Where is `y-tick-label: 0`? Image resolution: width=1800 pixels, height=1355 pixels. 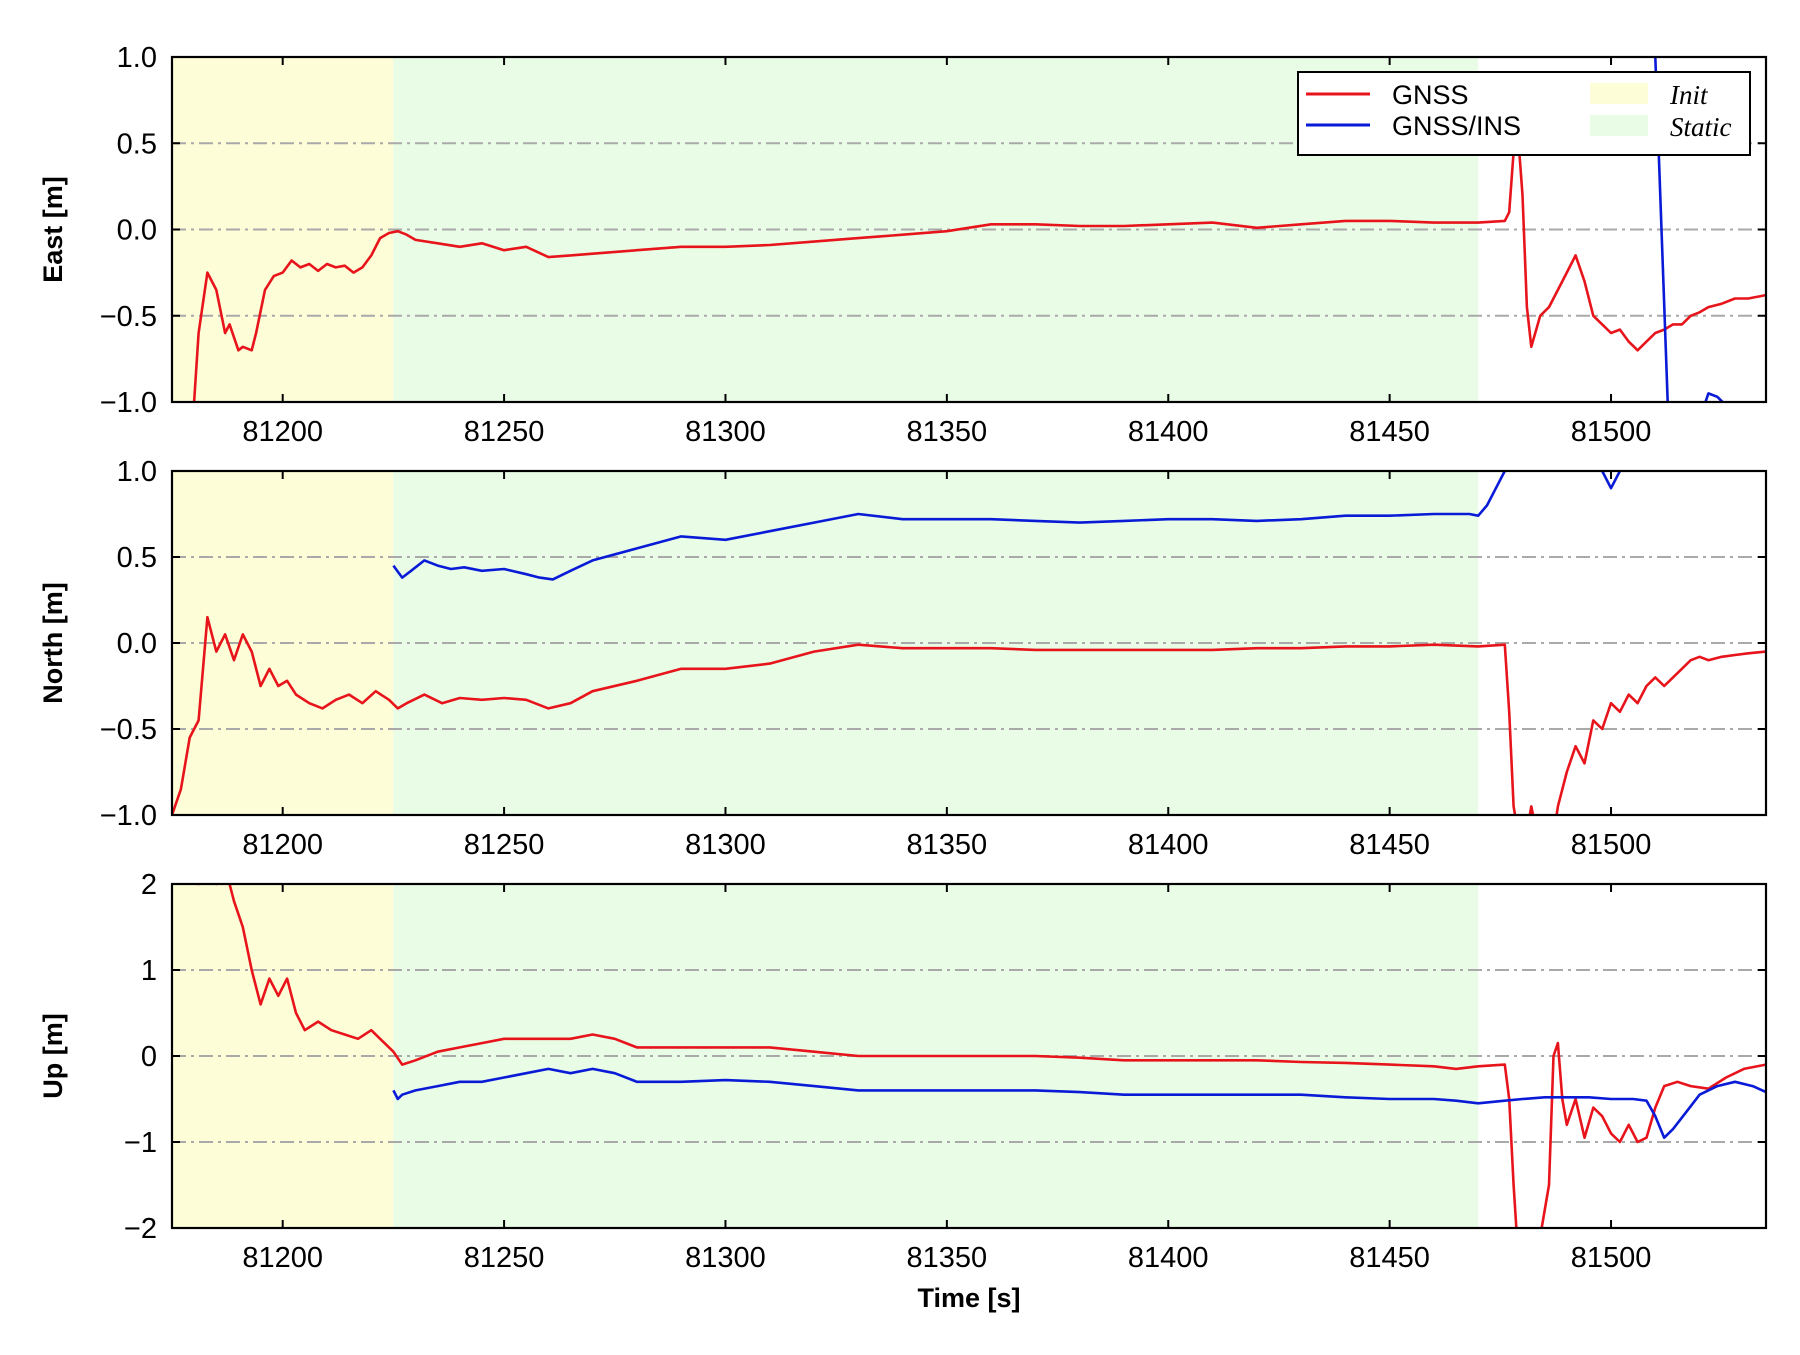
y-tick-label: 0 is located at coordinates (149, 1057).